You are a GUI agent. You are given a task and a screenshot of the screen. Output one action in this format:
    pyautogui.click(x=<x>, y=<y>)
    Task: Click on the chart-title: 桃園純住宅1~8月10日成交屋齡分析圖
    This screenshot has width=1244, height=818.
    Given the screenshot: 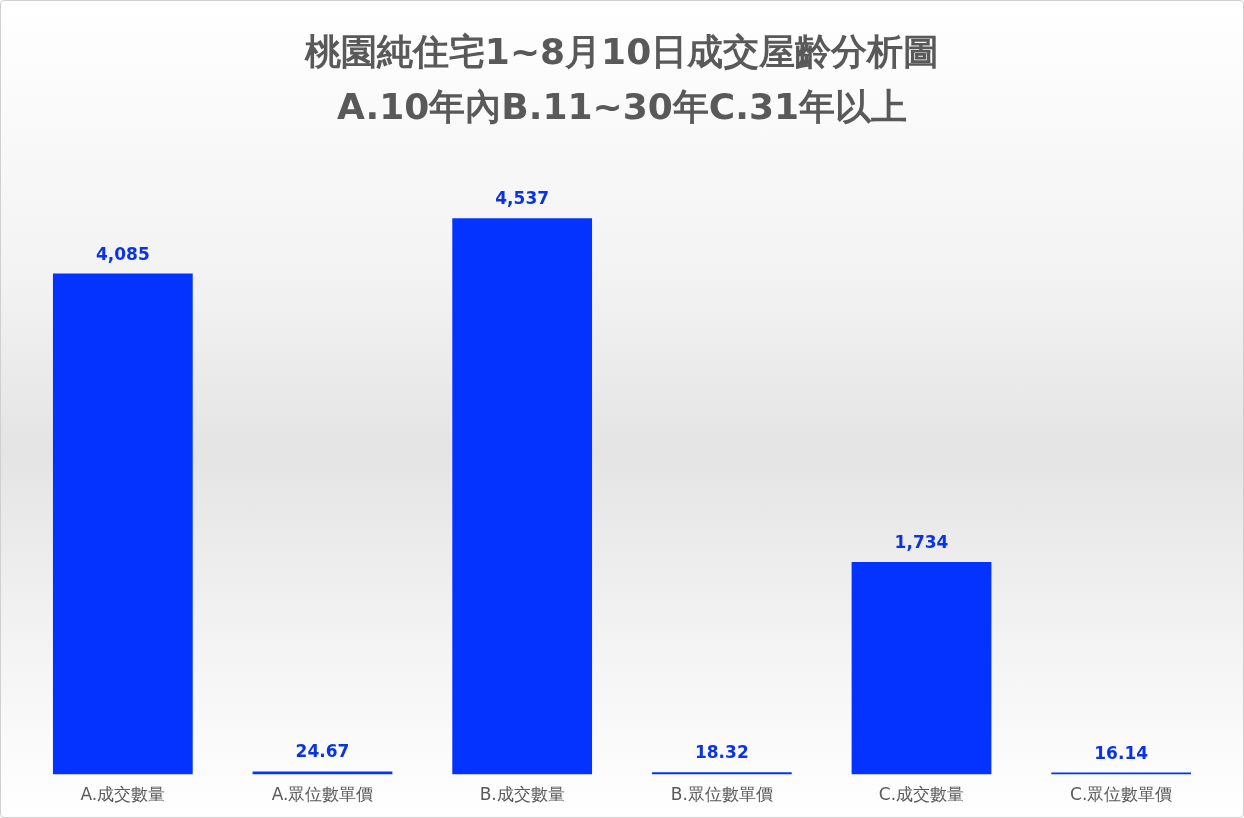 What is the action you would take?
    pyautogui.click(x=621, y=51)
    